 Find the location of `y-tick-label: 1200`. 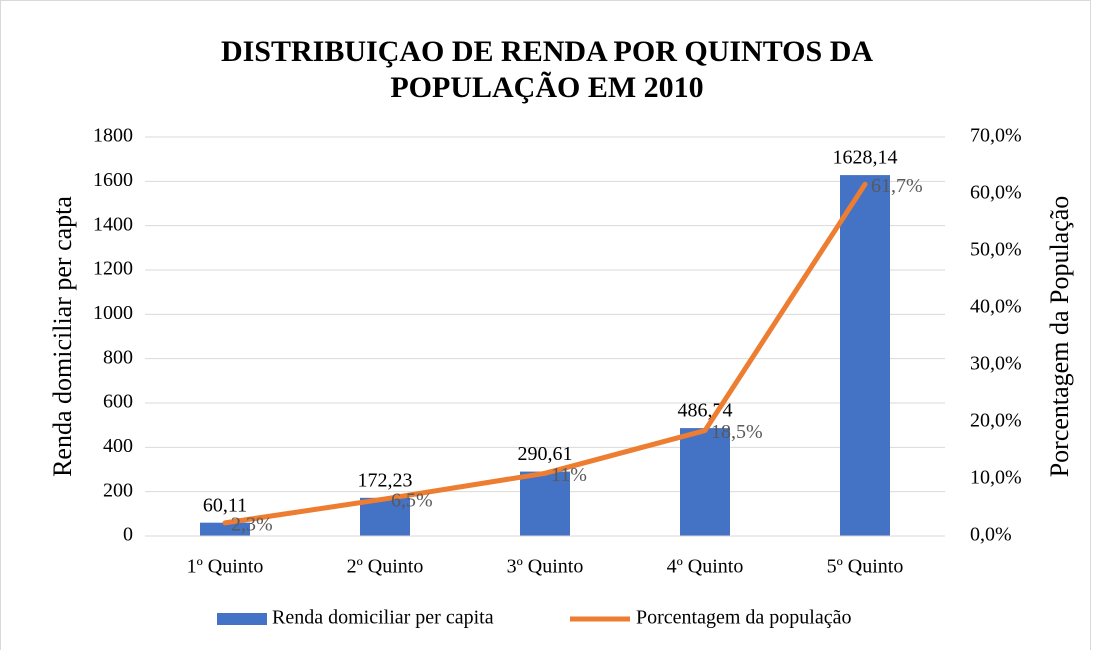

y-tick-label: 1200 is located at coordinates (113, 269).